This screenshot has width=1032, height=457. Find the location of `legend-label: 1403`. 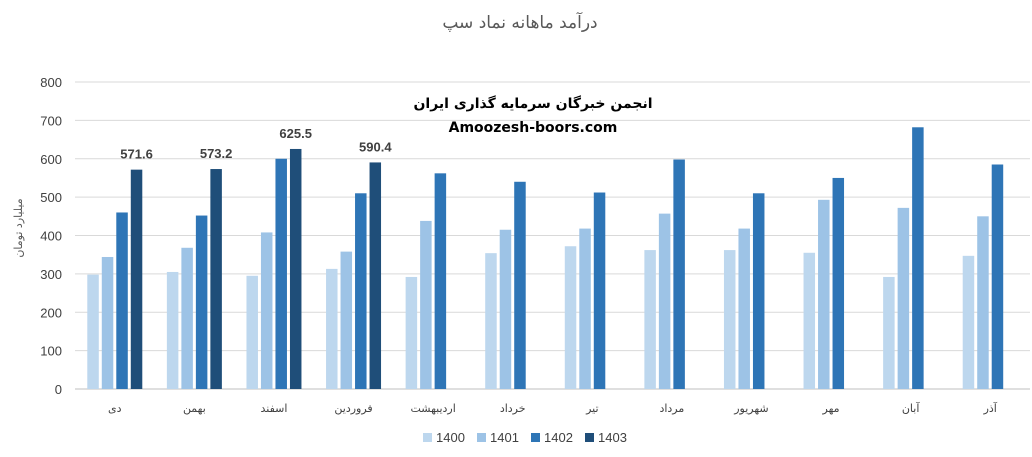

legend-label: 1403 is located at coordinates (612, 437).